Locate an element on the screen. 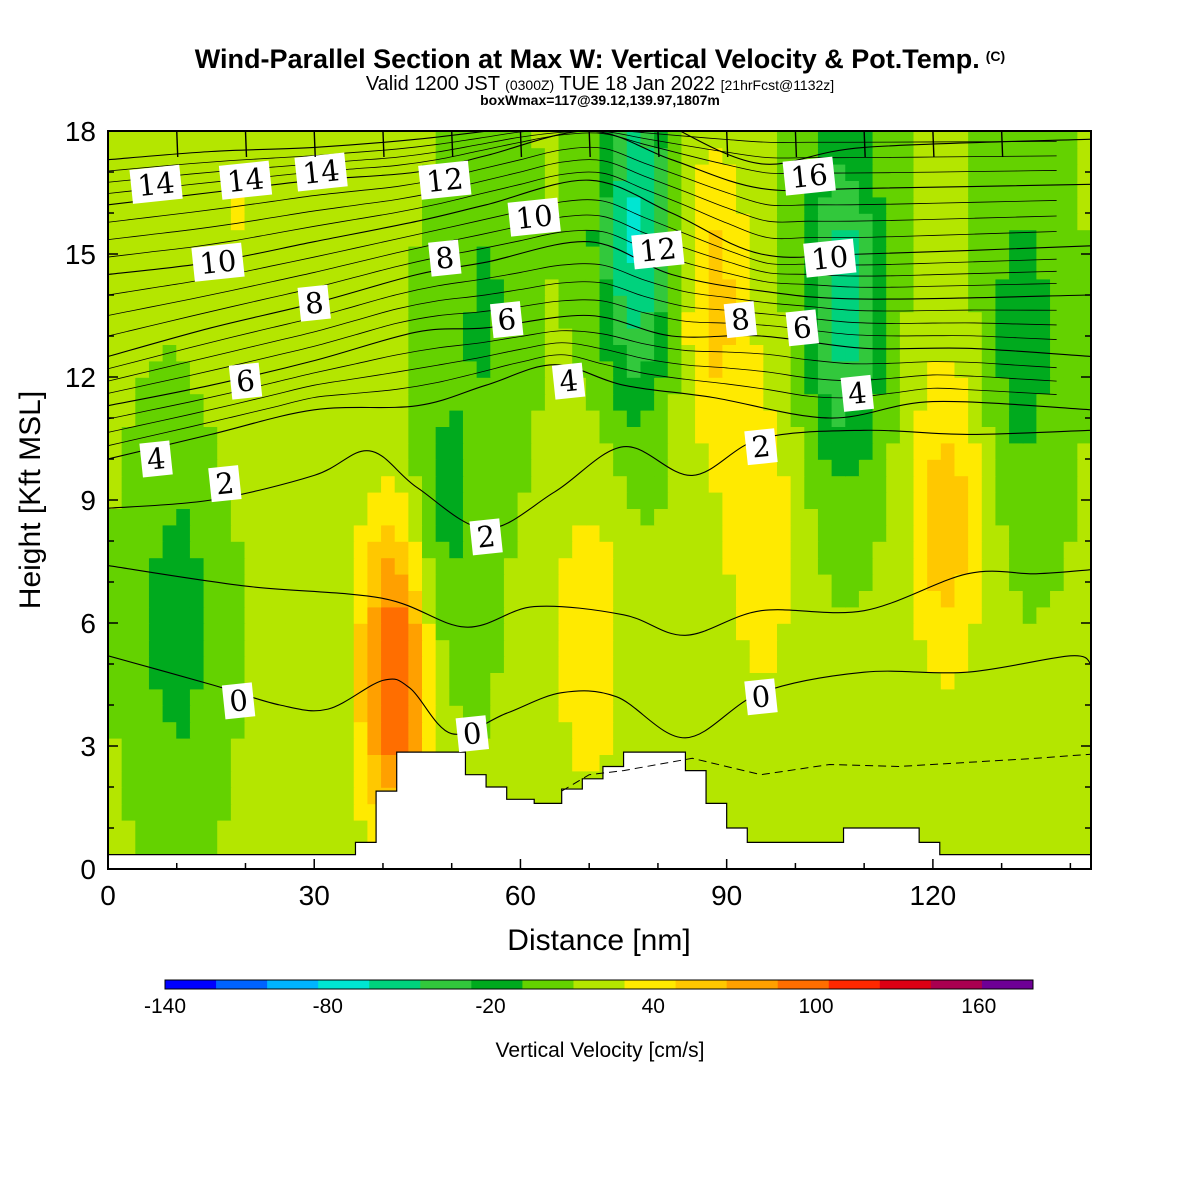 This screenshot has height=1200, width=1200. contour-label: 8 is located at coordinates (445, 258).